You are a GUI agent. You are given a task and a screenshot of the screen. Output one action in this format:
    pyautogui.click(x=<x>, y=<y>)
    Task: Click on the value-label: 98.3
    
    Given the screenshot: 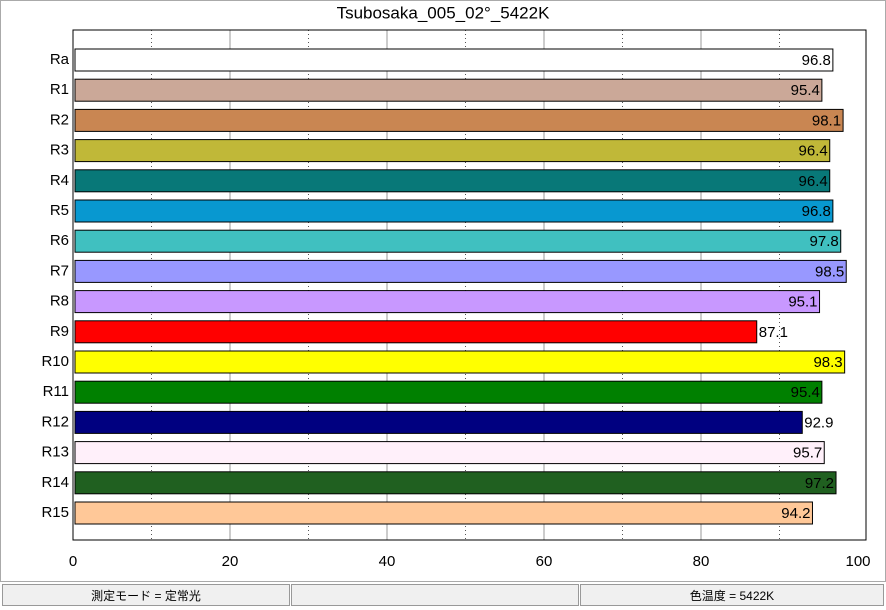 What is the action you would take?
    pyautogui.click(x=827, y=362)
    